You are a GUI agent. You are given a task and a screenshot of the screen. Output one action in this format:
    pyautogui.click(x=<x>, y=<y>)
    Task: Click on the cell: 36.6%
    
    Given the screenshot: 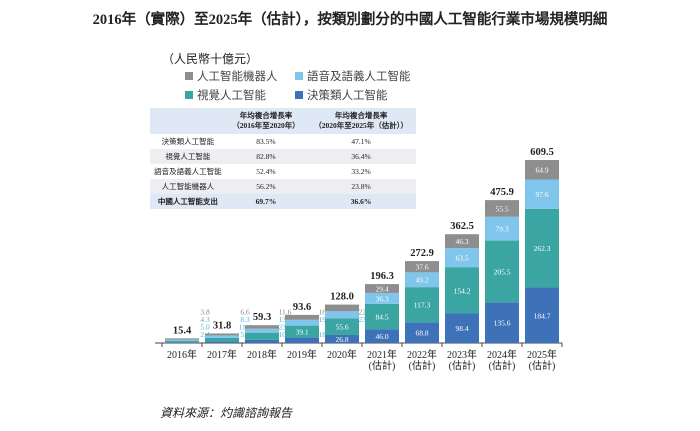 What is the action you would take?
    pyautogui.click(x=361, y=201)
    